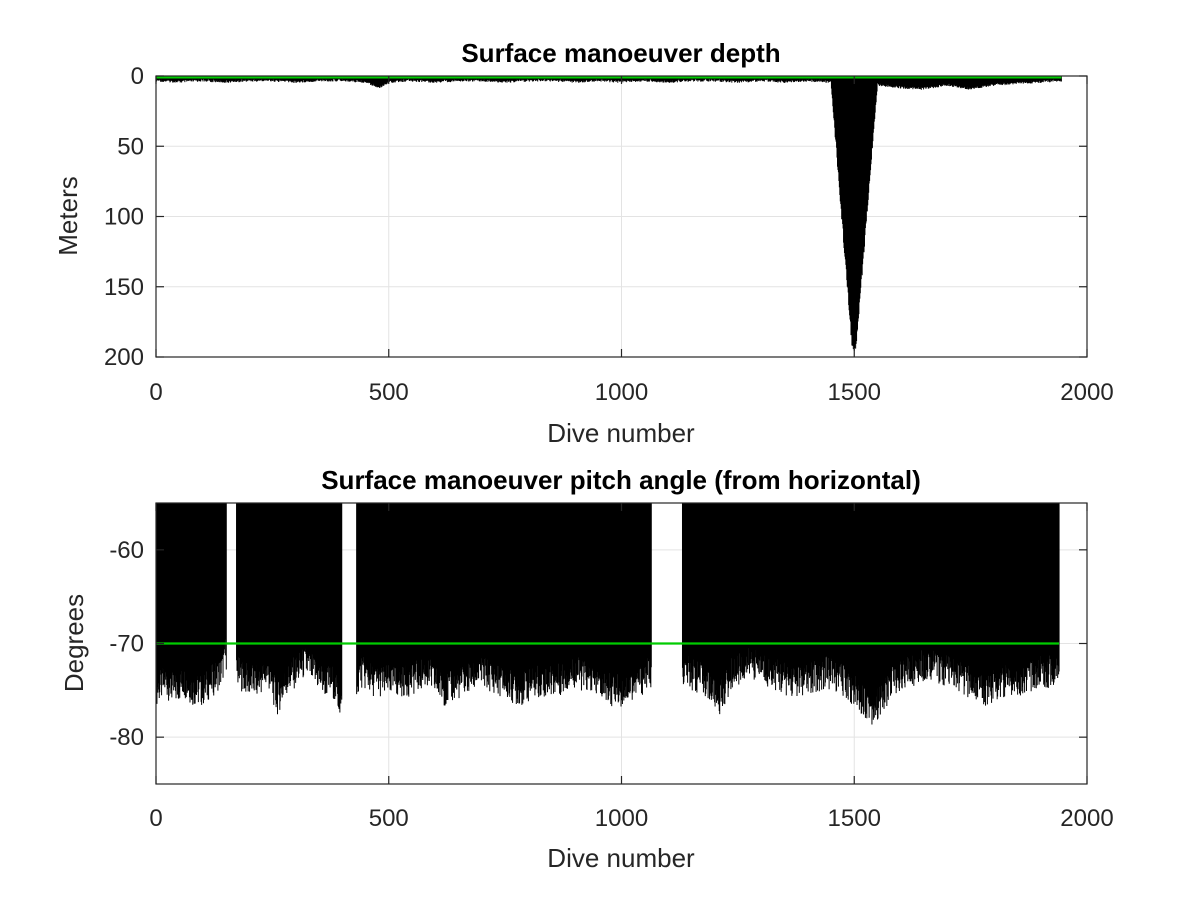 The image size is (1200, 900). I want to click on depth-chart-title: Surface manoeuver depth, so click(620, 53).